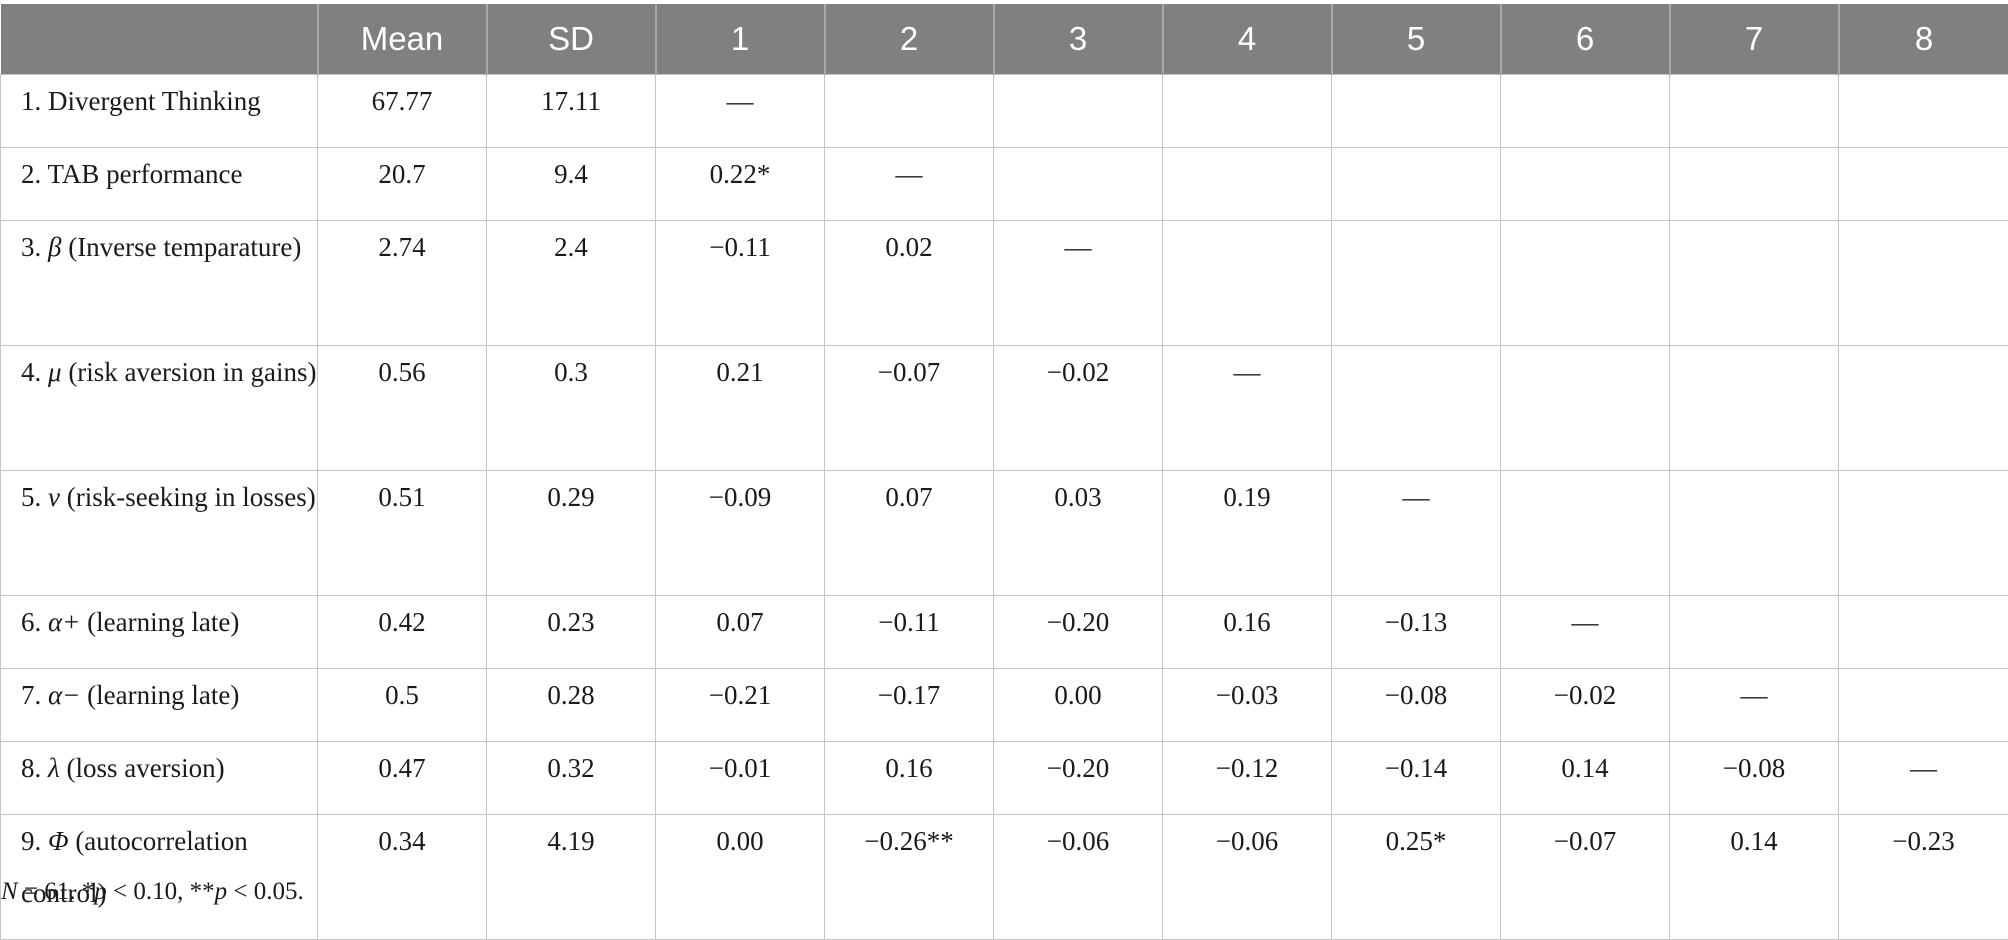 This screenshot has width=2008, height=940. What do you see at coordinates (54, 247) in the screenshot?
I see `row-label-symbol: β` at bounding box center [54, 247].